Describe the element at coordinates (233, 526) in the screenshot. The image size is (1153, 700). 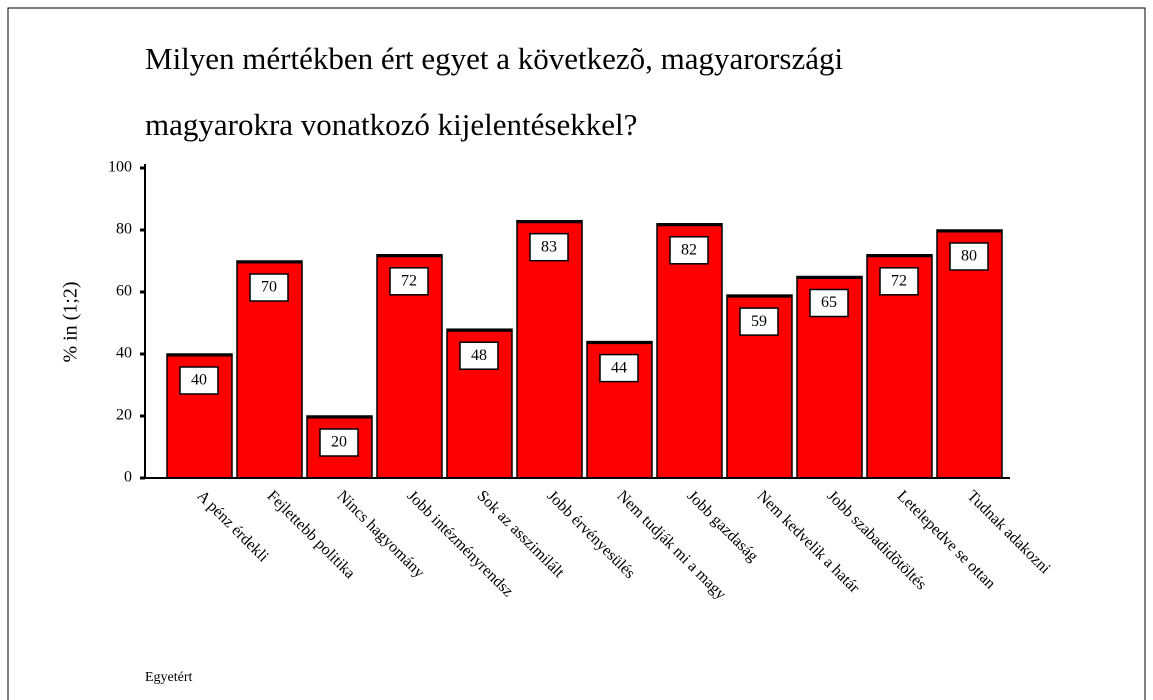
I see `x-tick-label: A pénz érdekli` at that location.